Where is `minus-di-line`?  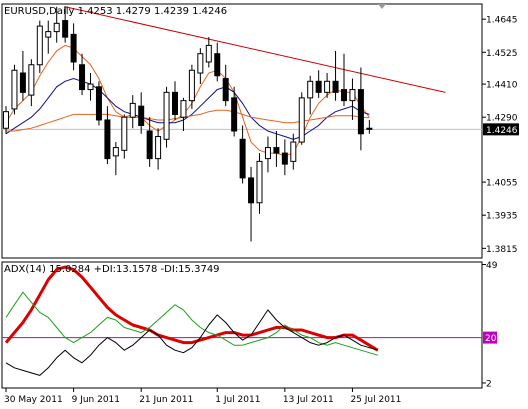 minus-di-line is located at coordinates (191, 342).